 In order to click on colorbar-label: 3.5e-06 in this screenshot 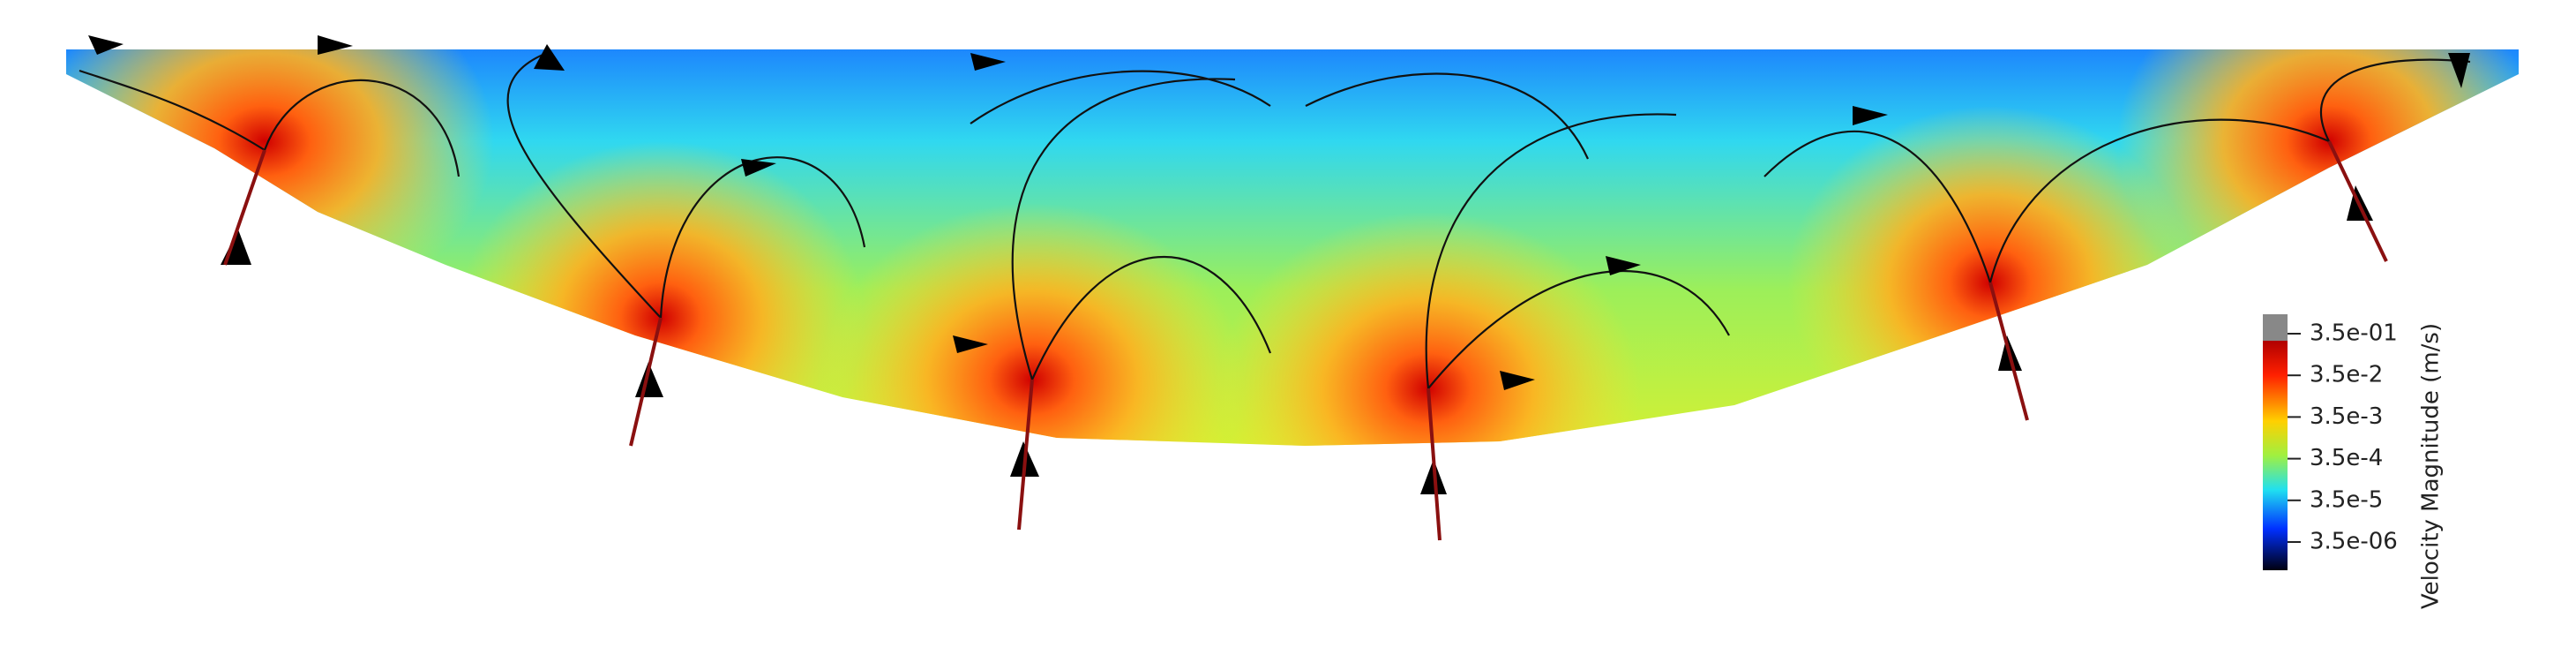, I will do `click(2354, 542)`.